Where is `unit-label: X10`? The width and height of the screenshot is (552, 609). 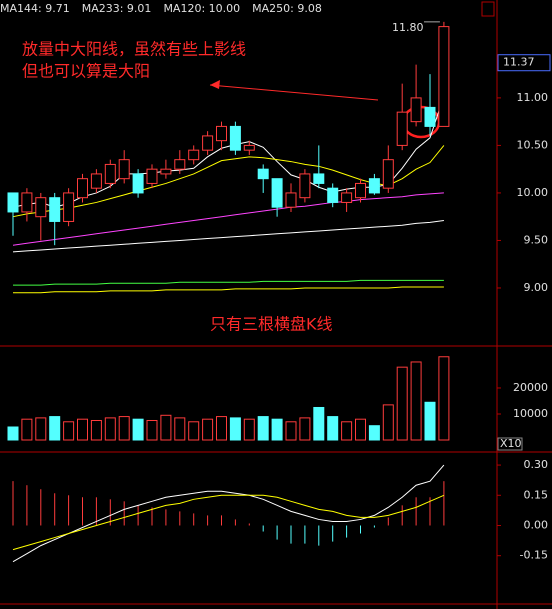 unit-label: X10 is located at coordinates (511, 443).